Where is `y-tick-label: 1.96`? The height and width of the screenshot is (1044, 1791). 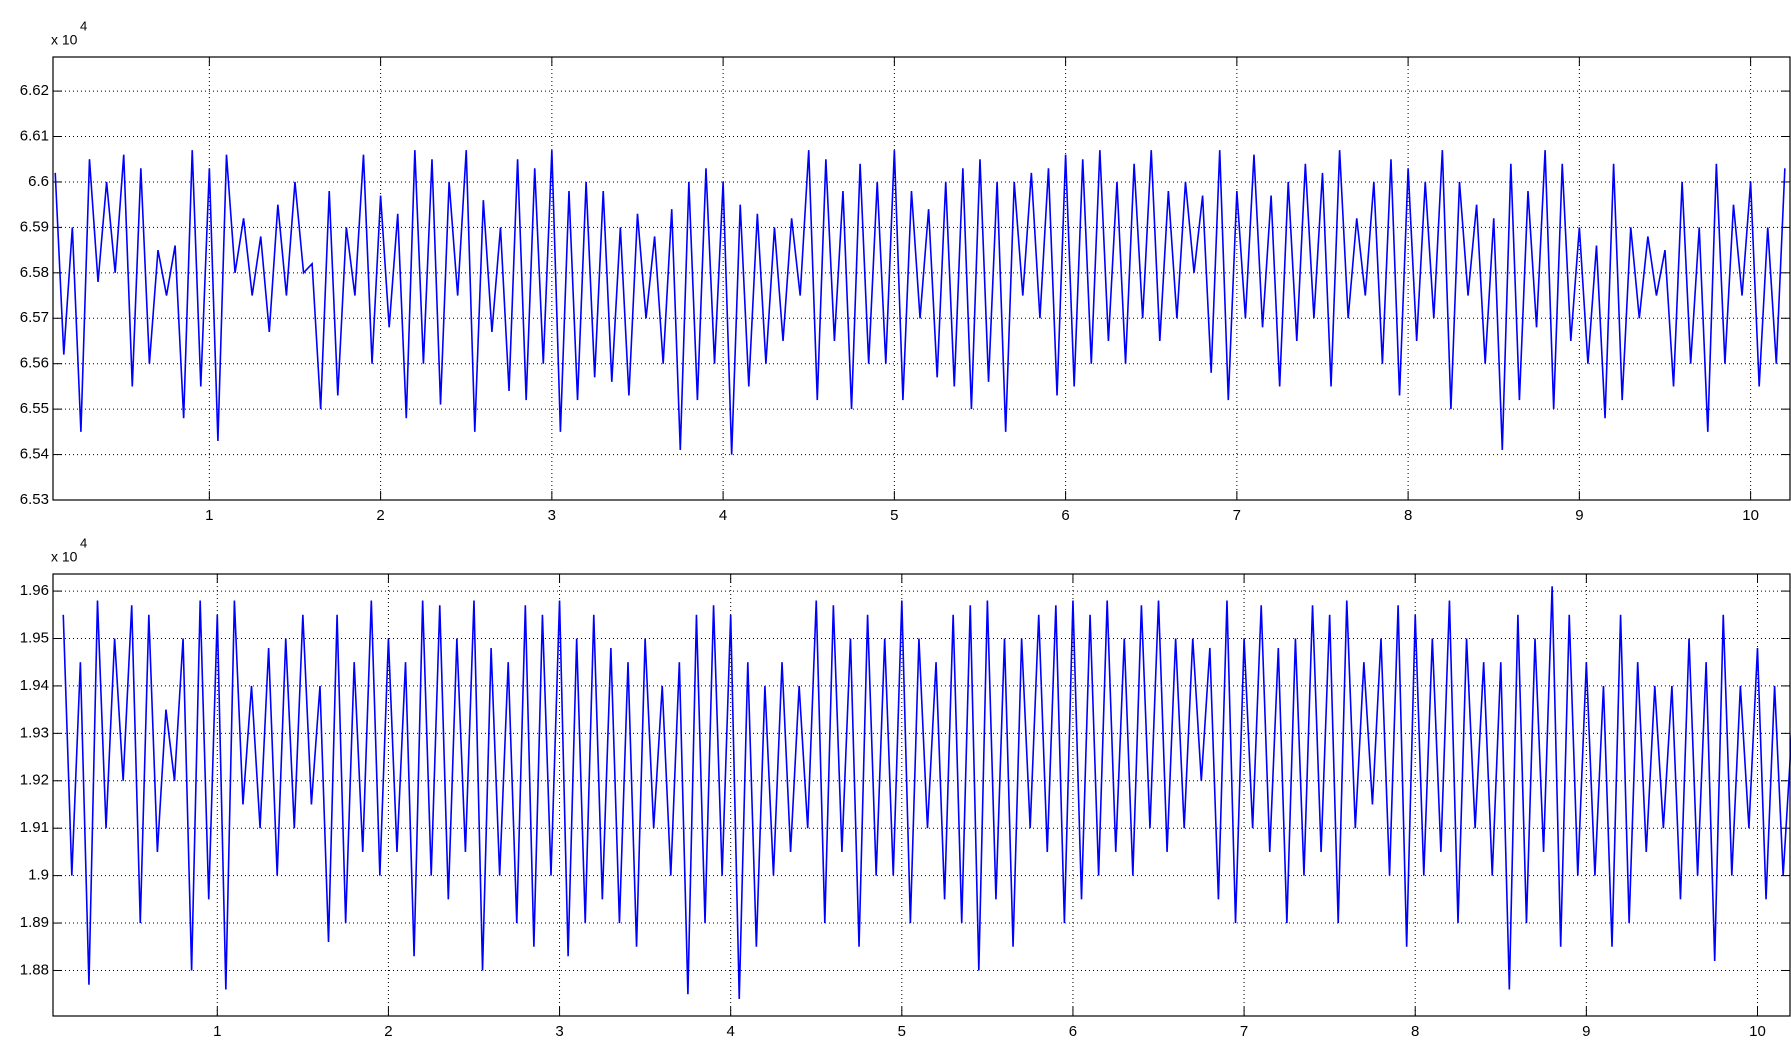 y-tick-label: 1.96 is located at coordinates (34, 590).